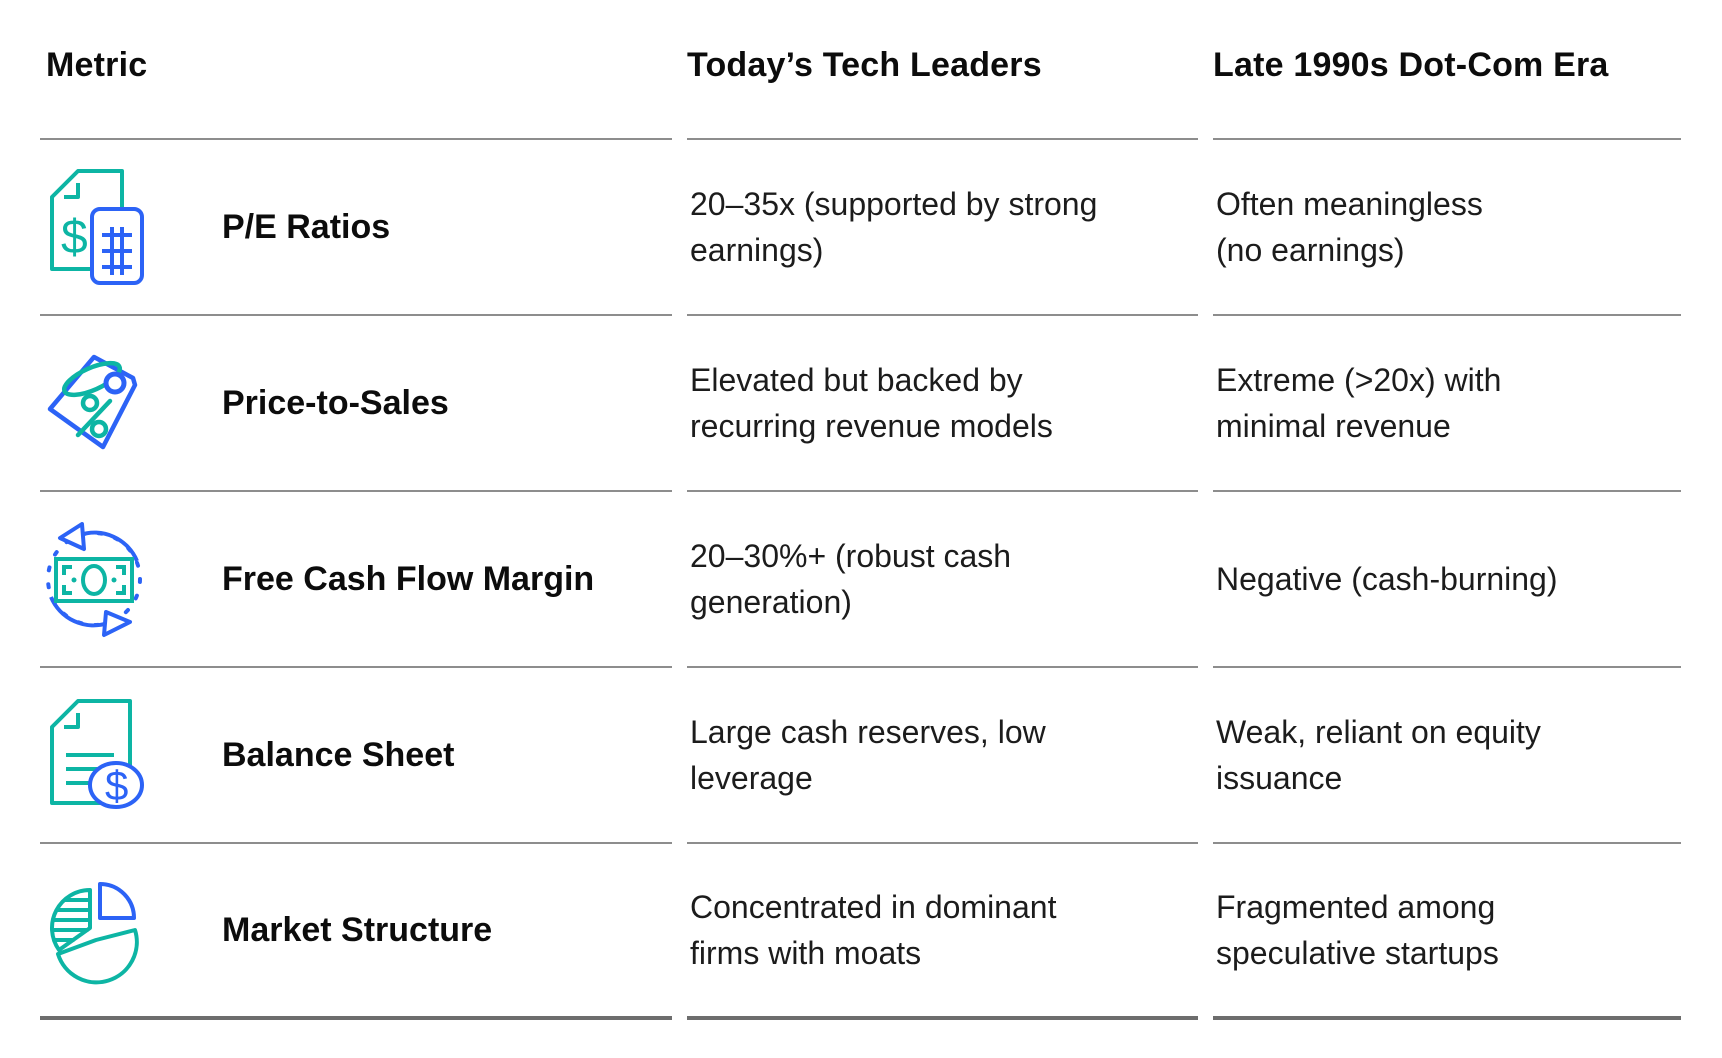  I want to click on cell-line: generation), so click(771, 602).